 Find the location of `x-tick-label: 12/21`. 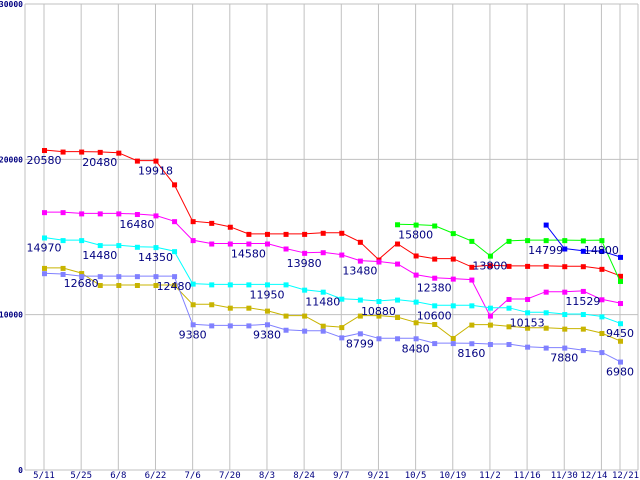

x-tick-label: 12/21 is located at coordinates (625, 475).